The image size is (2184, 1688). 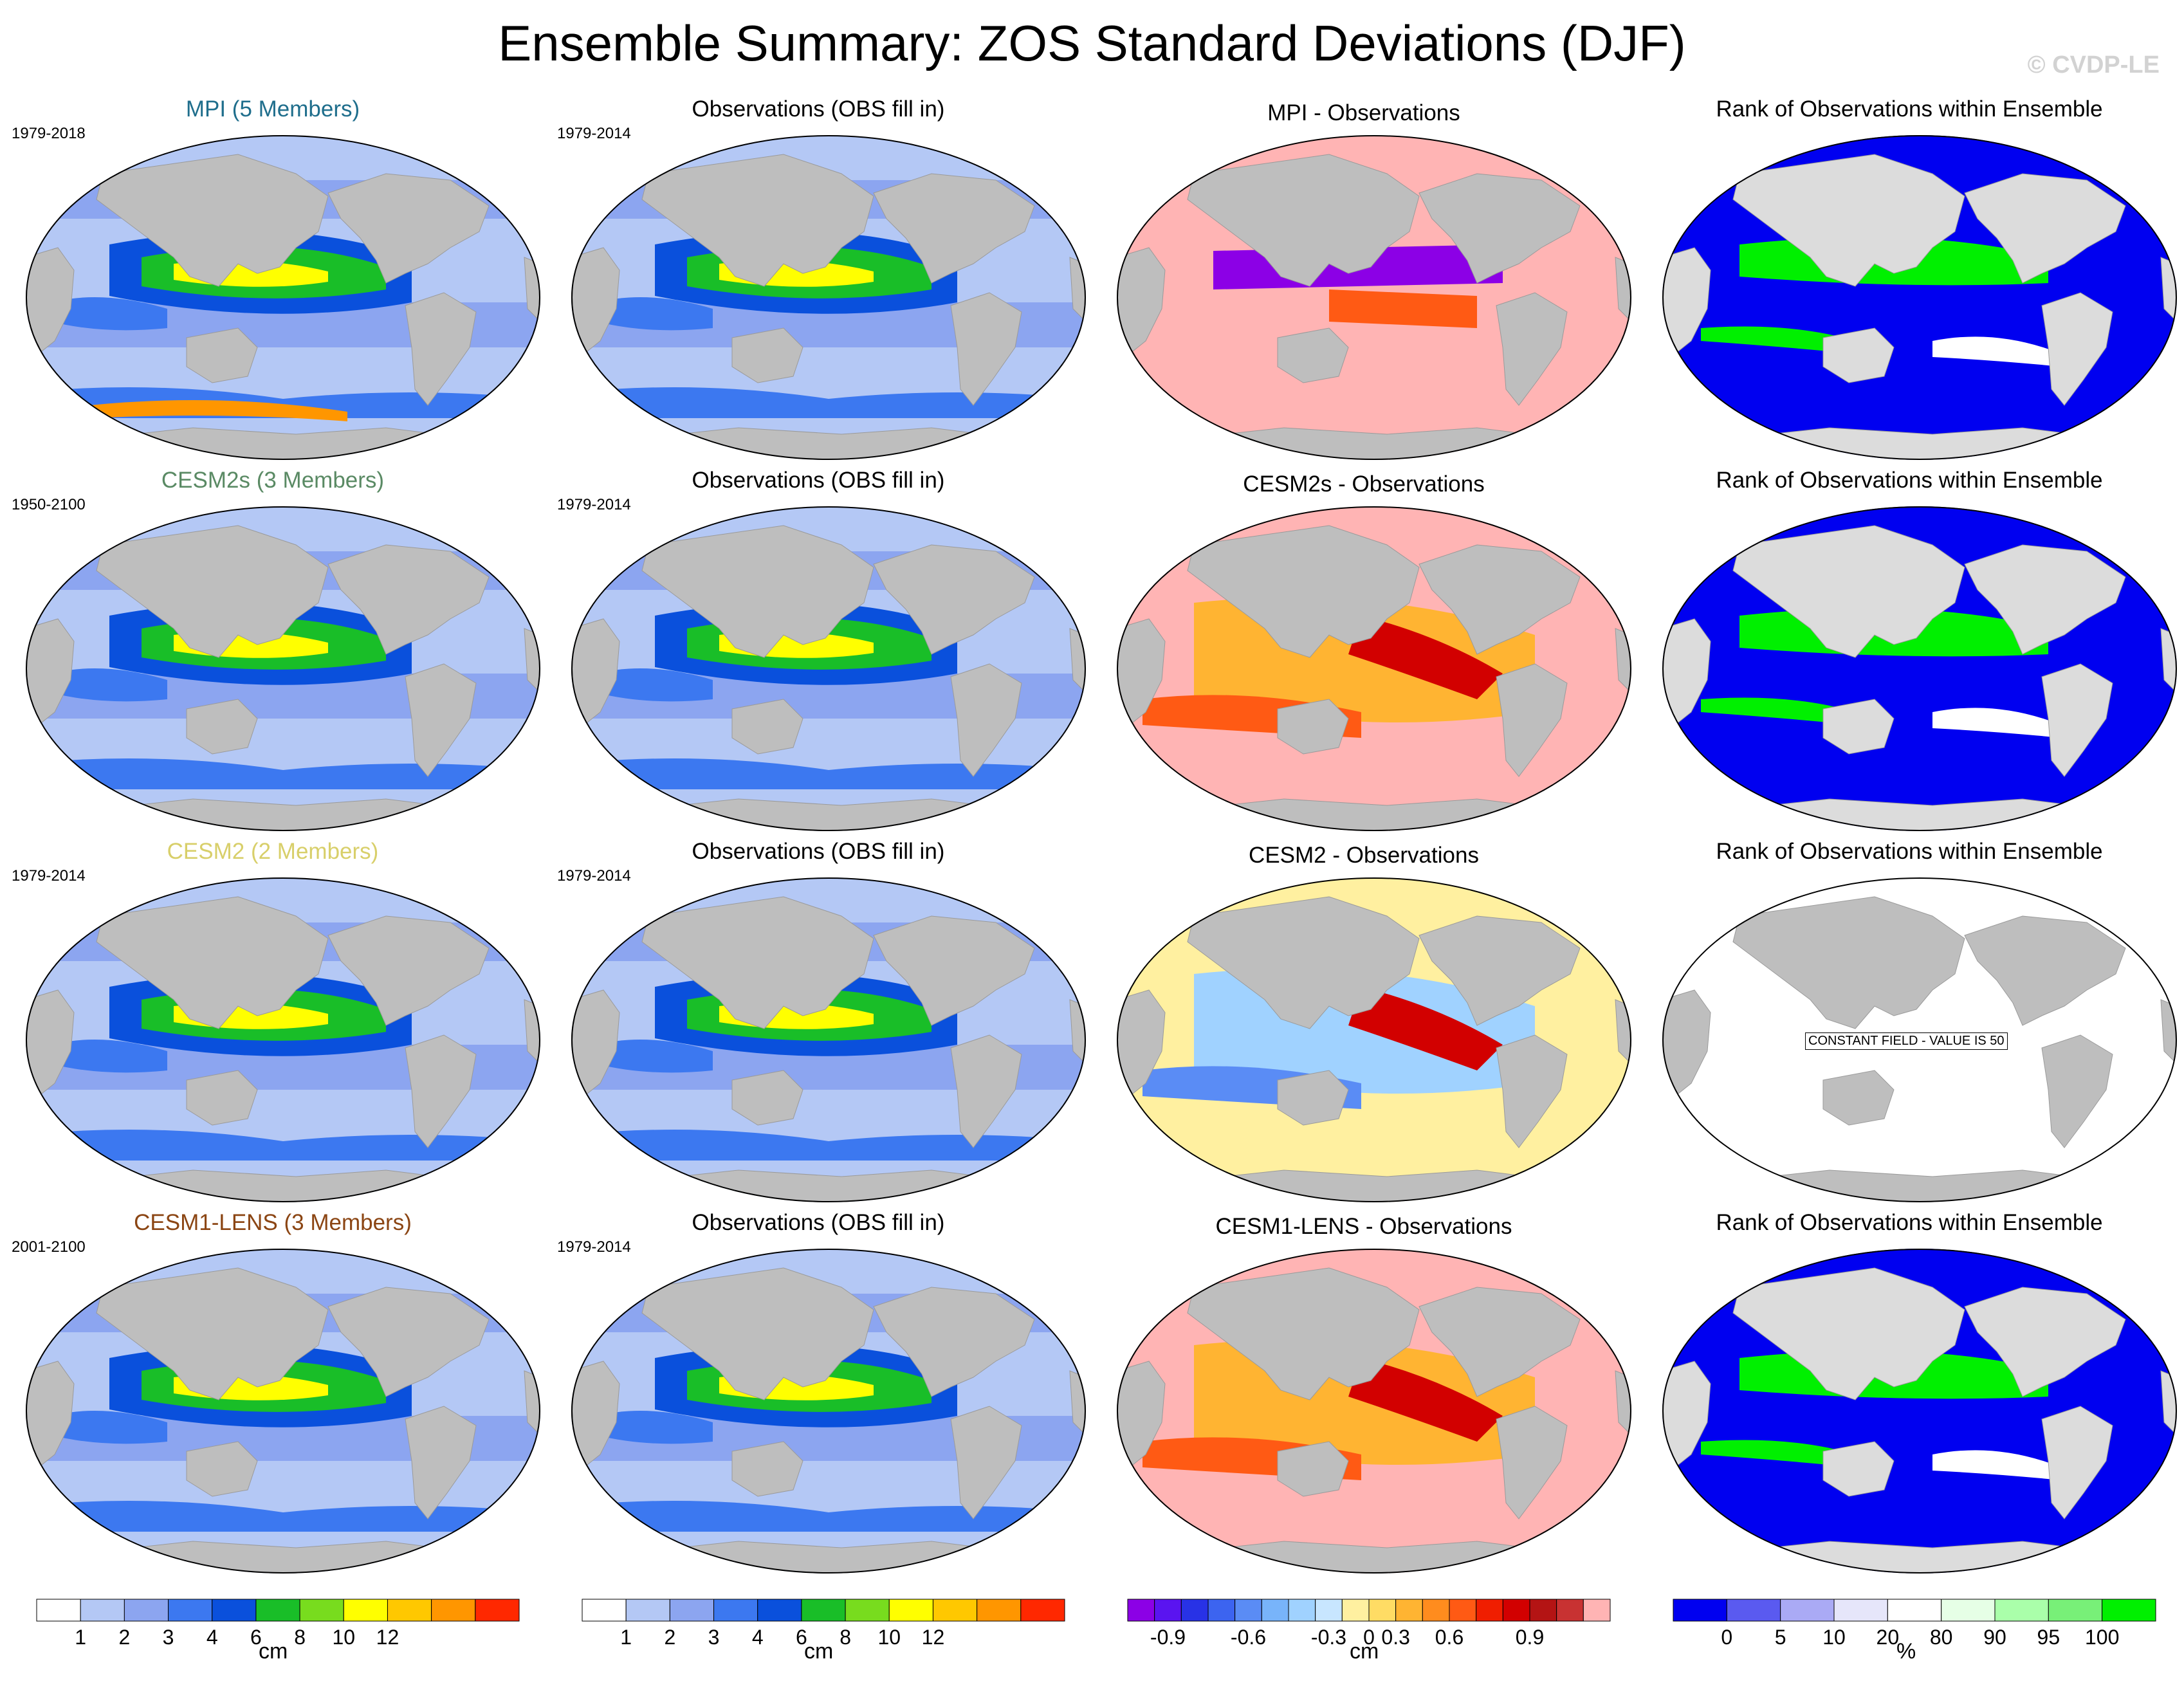 What do you see at coordinates (1781, 1637) in the screenshot?
I see `rank-tick-label: 5` at bounding box center [1781, 1637].